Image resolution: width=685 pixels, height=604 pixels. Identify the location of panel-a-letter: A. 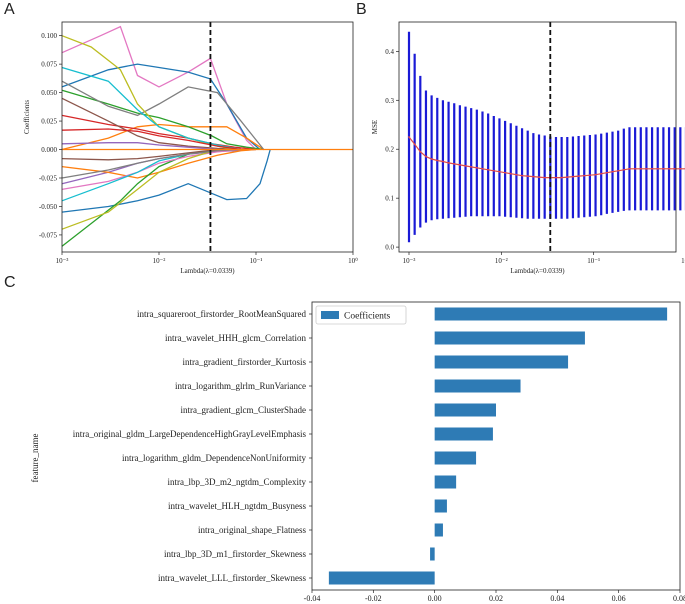
(9, 9).